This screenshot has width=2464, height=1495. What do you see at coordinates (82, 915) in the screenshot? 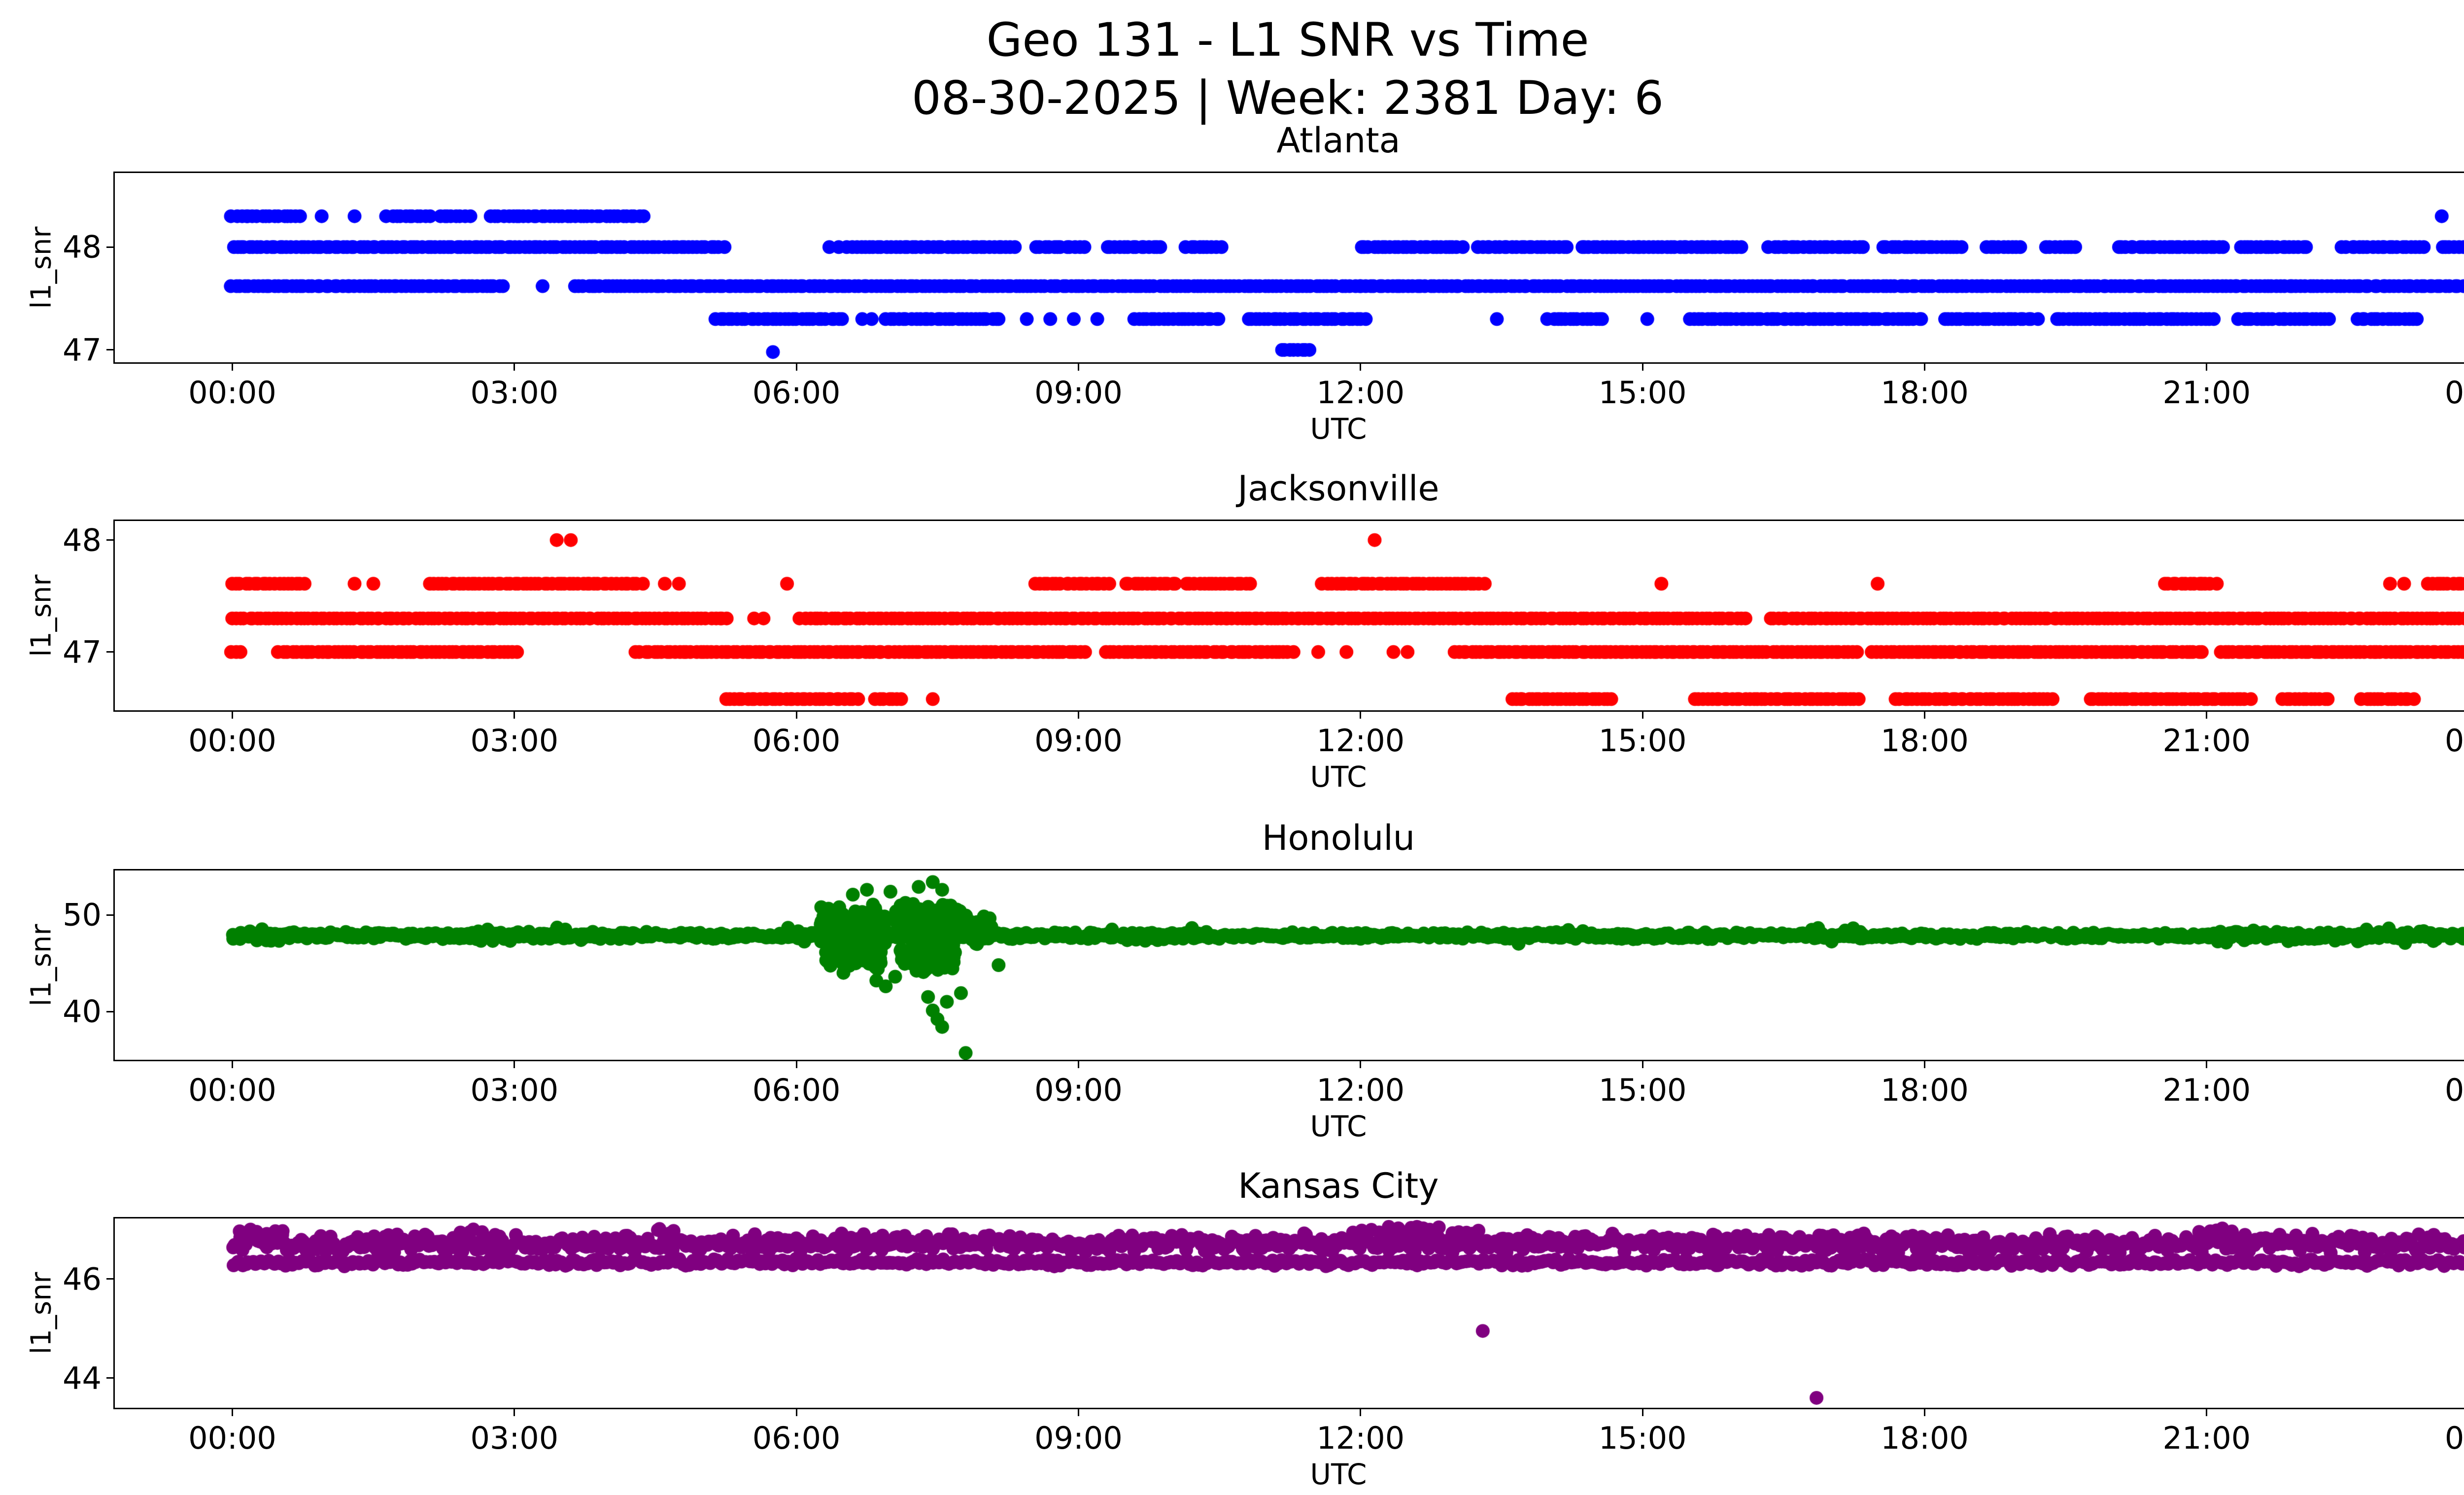
I see `y-tick-label: 50` at bounding box center [82, 915].